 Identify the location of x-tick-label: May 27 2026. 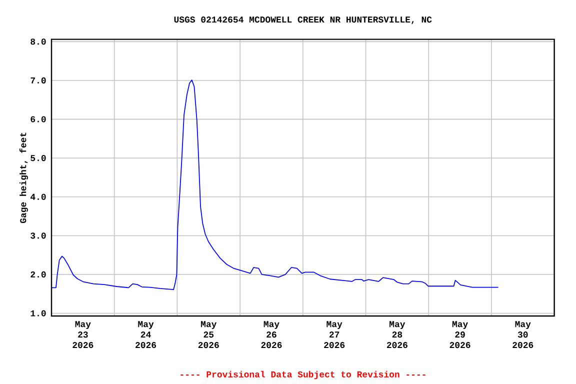
(334, 334).